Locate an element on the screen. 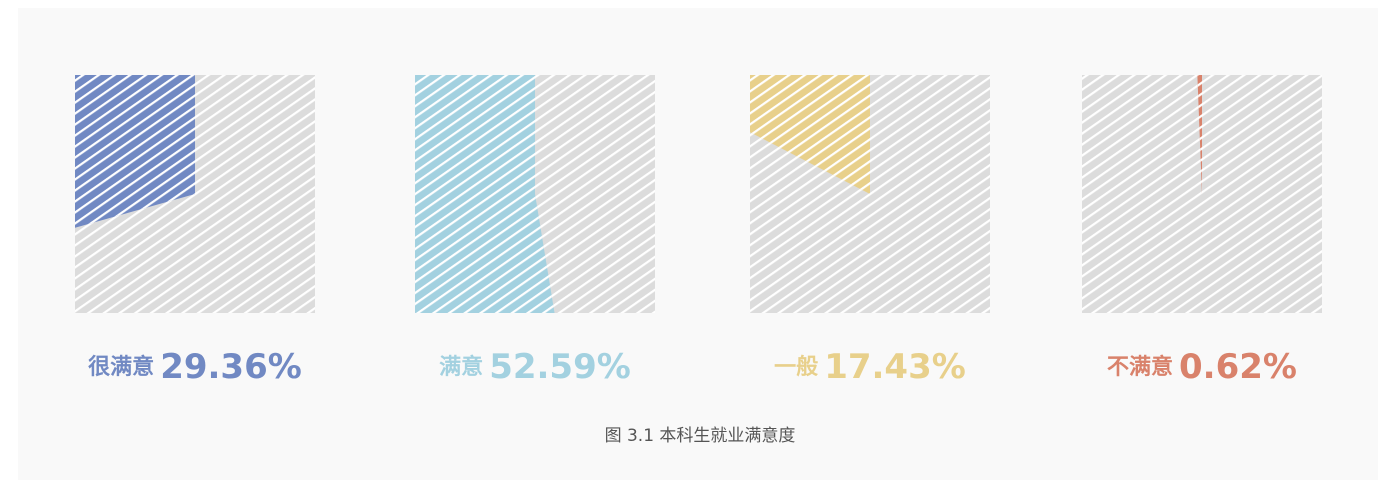 This screenshot has height=481, width=1396. value-label: 17.43% is located at coordinates (895, 367).